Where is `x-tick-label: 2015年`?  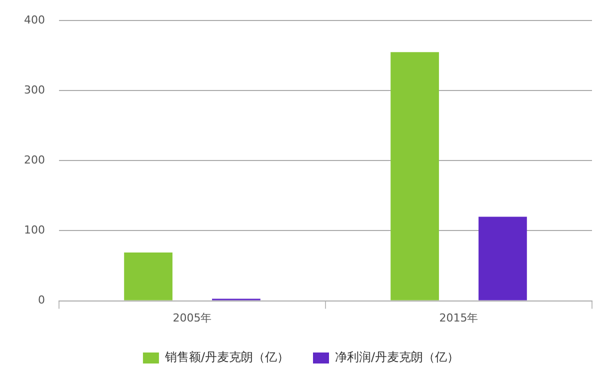
x-tick-label: 2015年 is located at coordinates (458, 317).